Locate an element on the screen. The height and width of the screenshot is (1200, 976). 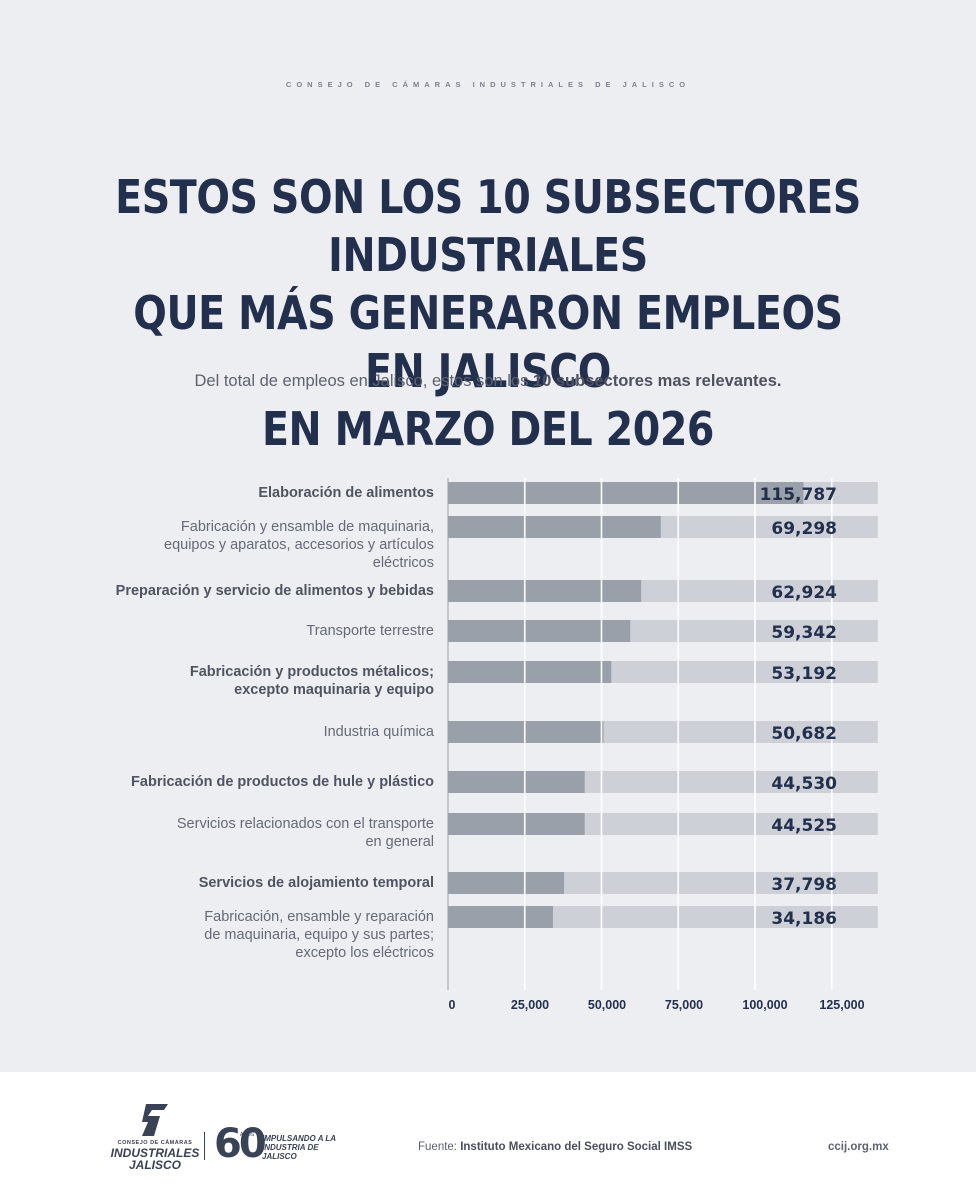
logo-divider is located at coordinates (204, 1146).